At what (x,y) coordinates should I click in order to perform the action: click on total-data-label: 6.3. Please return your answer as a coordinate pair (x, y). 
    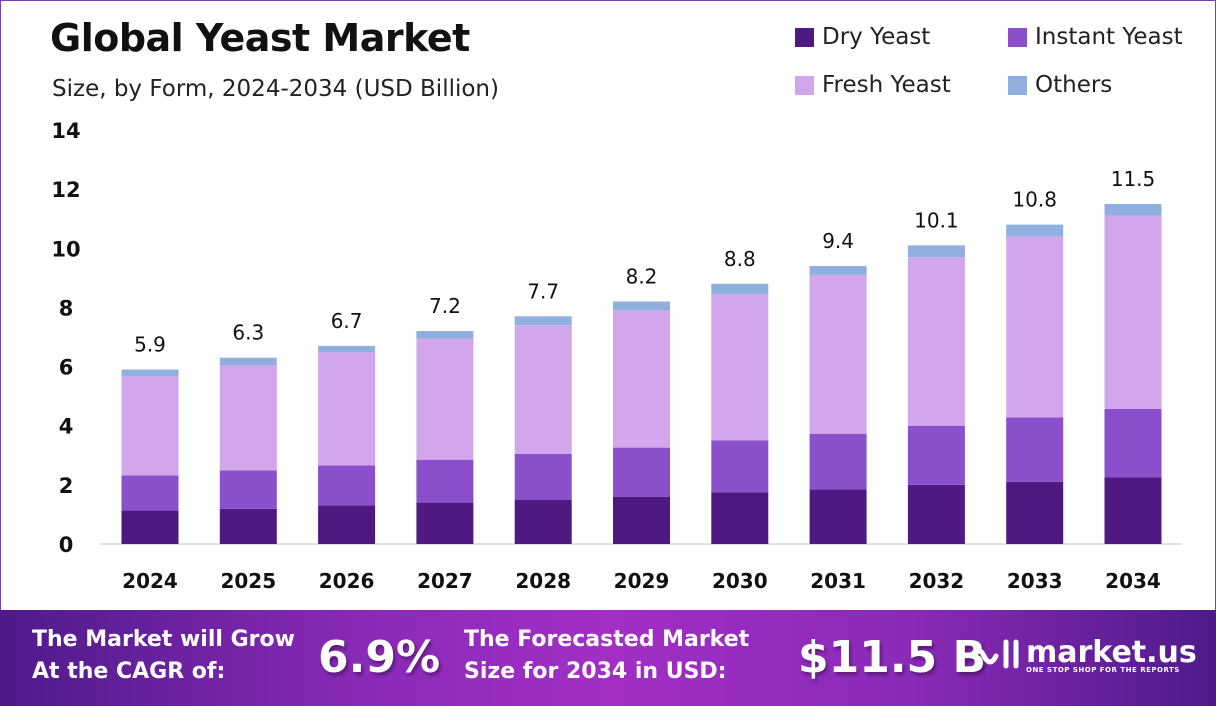
    Looking at the image, I should click on (248, 333).